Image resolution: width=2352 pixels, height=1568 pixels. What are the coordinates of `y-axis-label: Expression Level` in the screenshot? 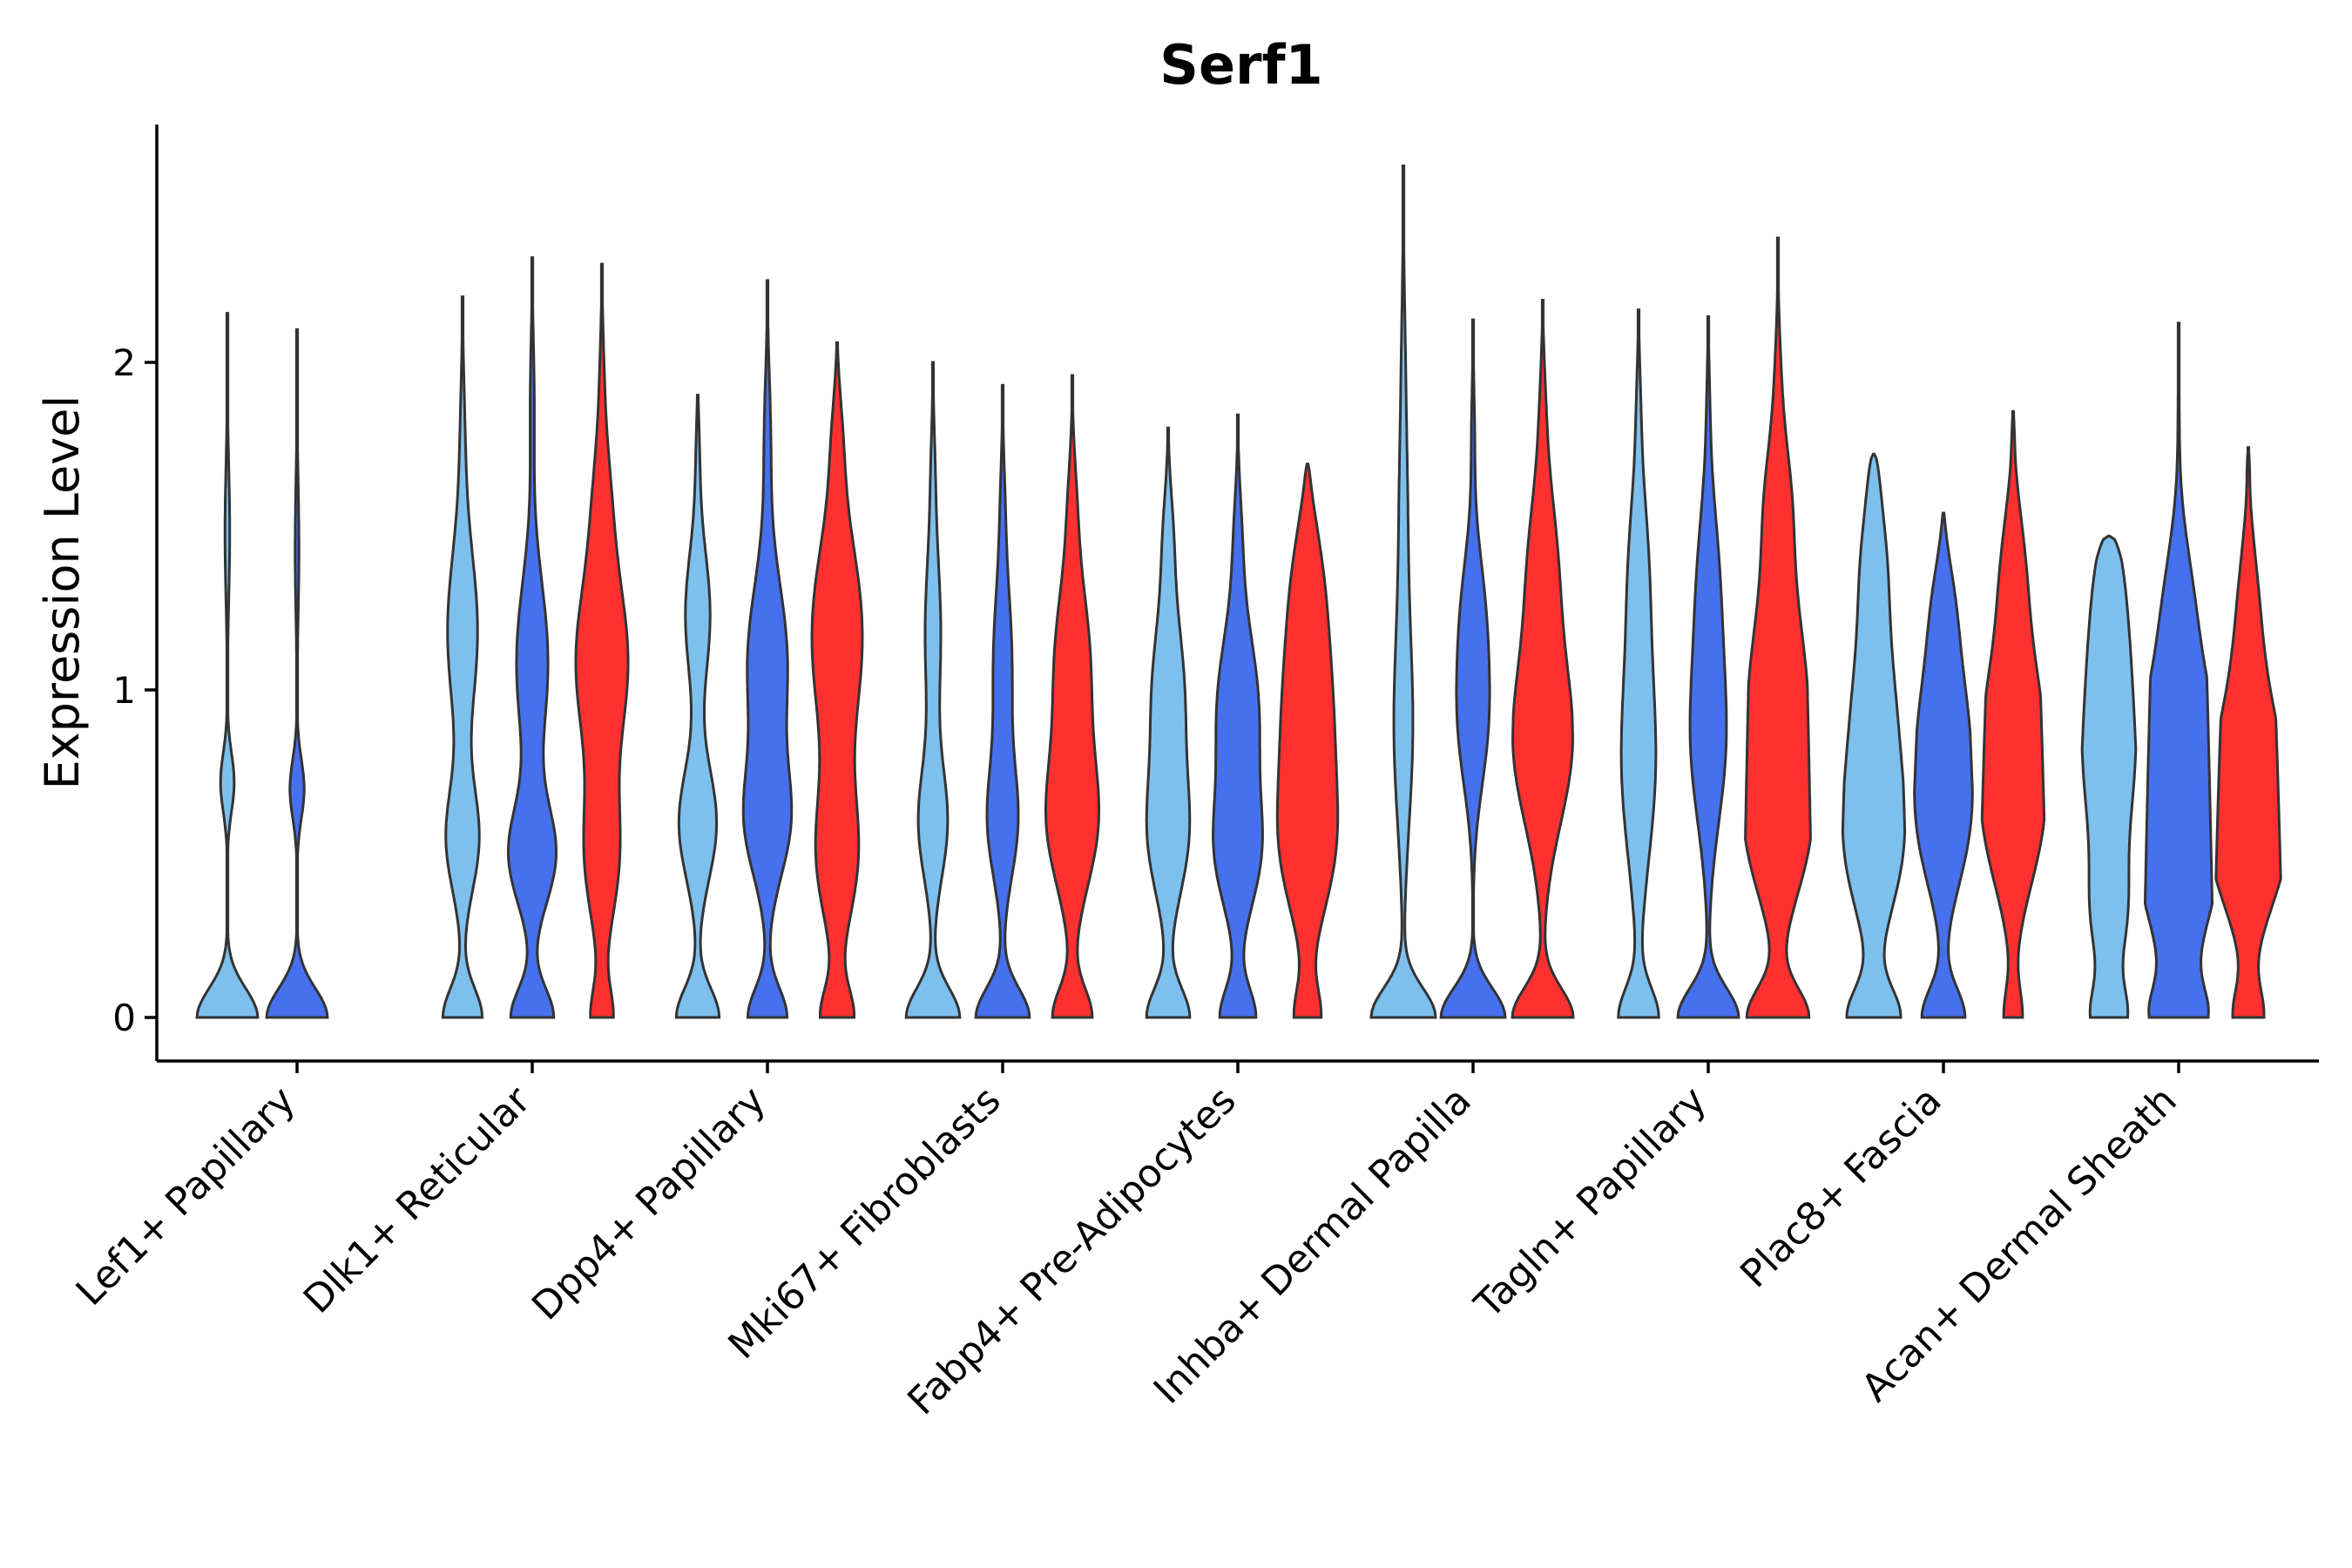 It's located at (62, 592).